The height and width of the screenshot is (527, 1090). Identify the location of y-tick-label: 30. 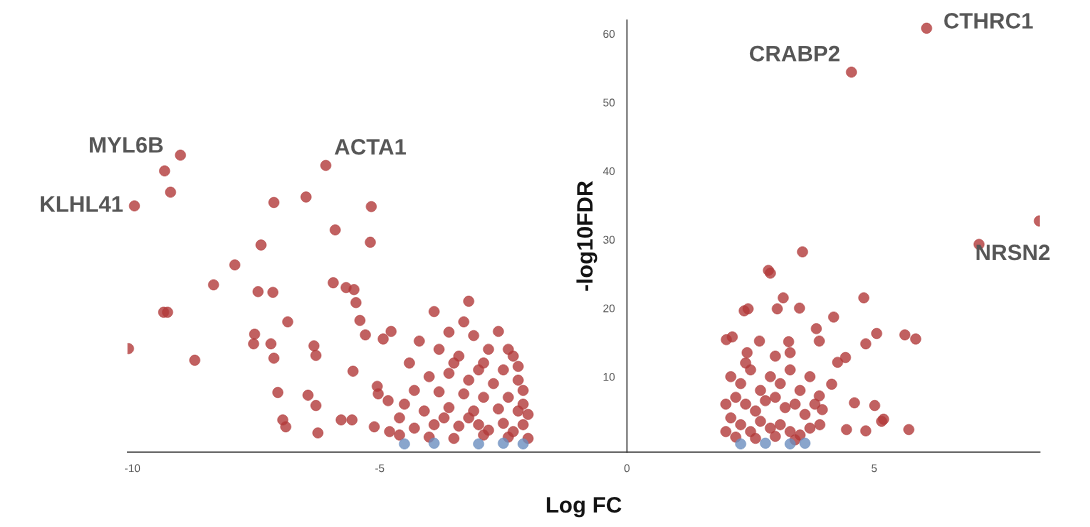
(609, 239).